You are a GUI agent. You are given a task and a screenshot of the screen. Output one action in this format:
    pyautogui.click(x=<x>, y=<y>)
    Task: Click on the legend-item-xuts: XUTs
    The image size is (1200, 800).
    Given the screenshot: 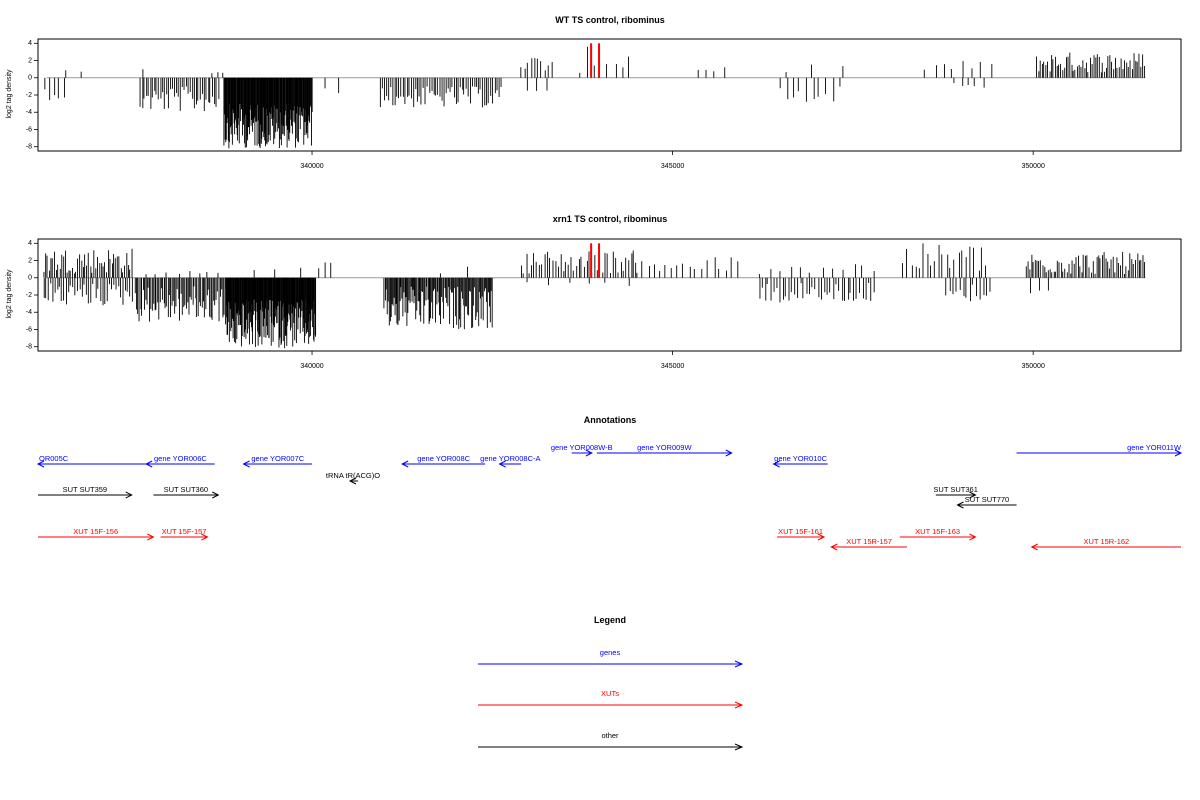 What is the action you would take?
    pyautogui.click(x=611, y=699)
    